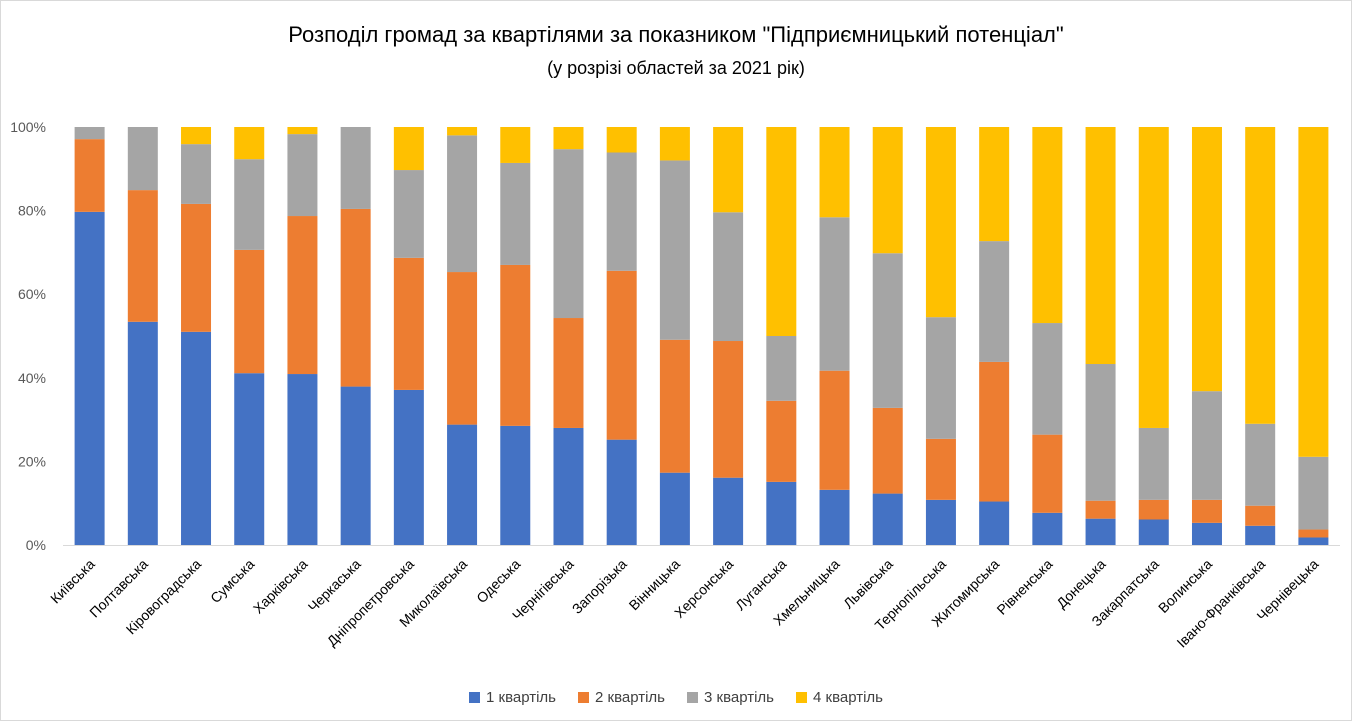  I want to click on x-tick-label: Івано-Франківська, so click(1220, 603).